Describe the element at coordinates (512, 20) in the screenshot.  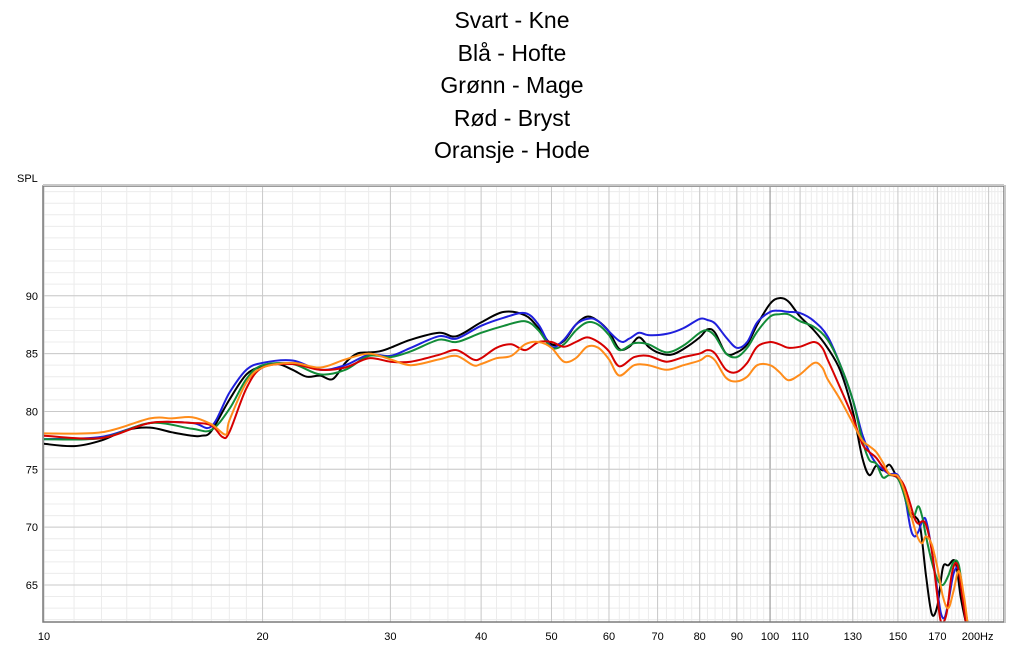
I see `title-line-black: Svart - Kne` at that location.